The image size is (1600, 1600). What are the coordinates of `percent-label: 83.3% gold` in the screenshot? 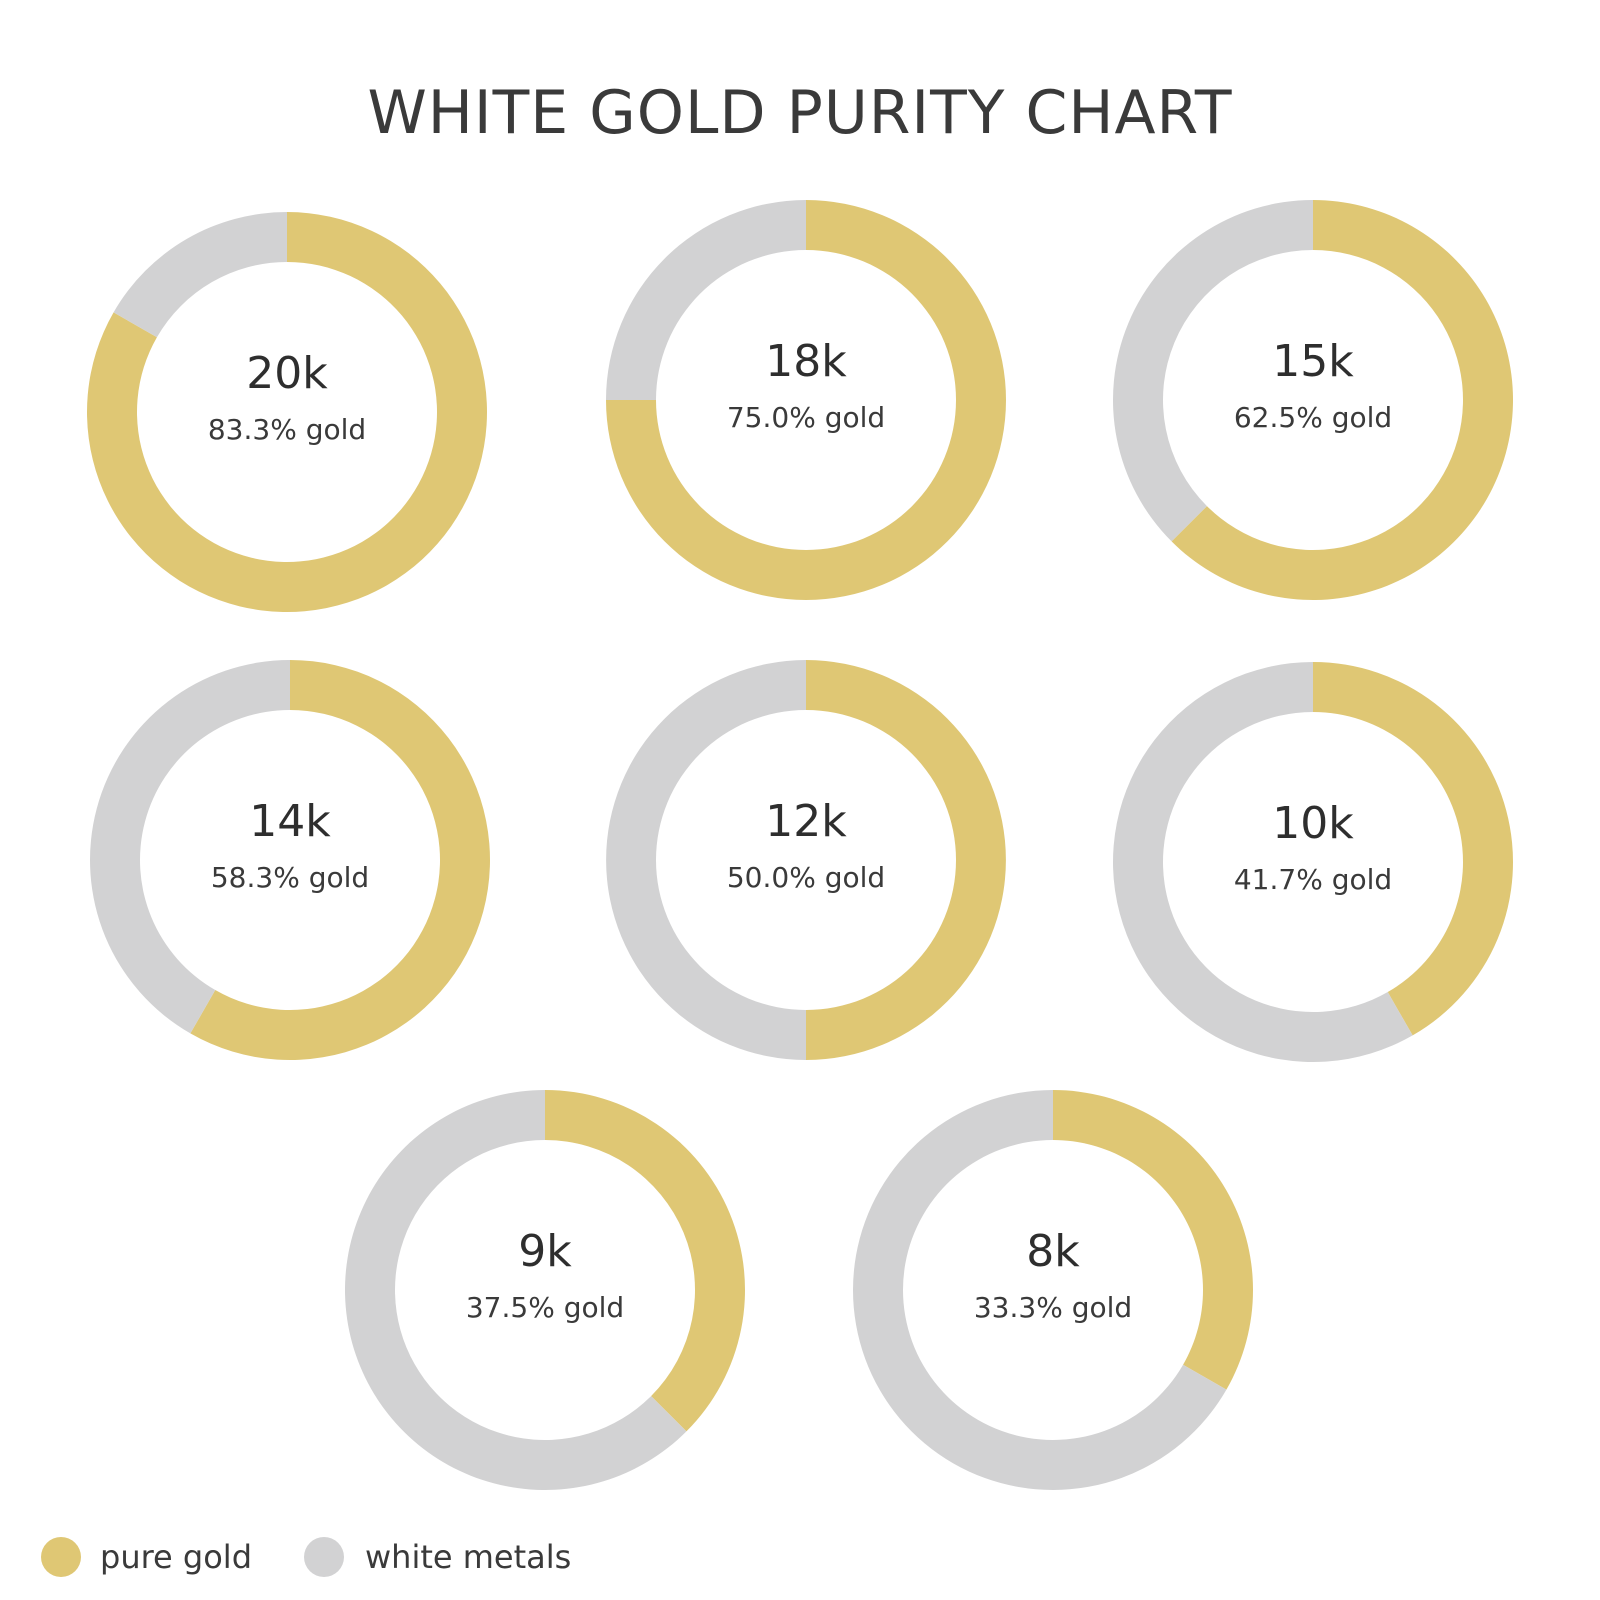 It's located at (287, 429).